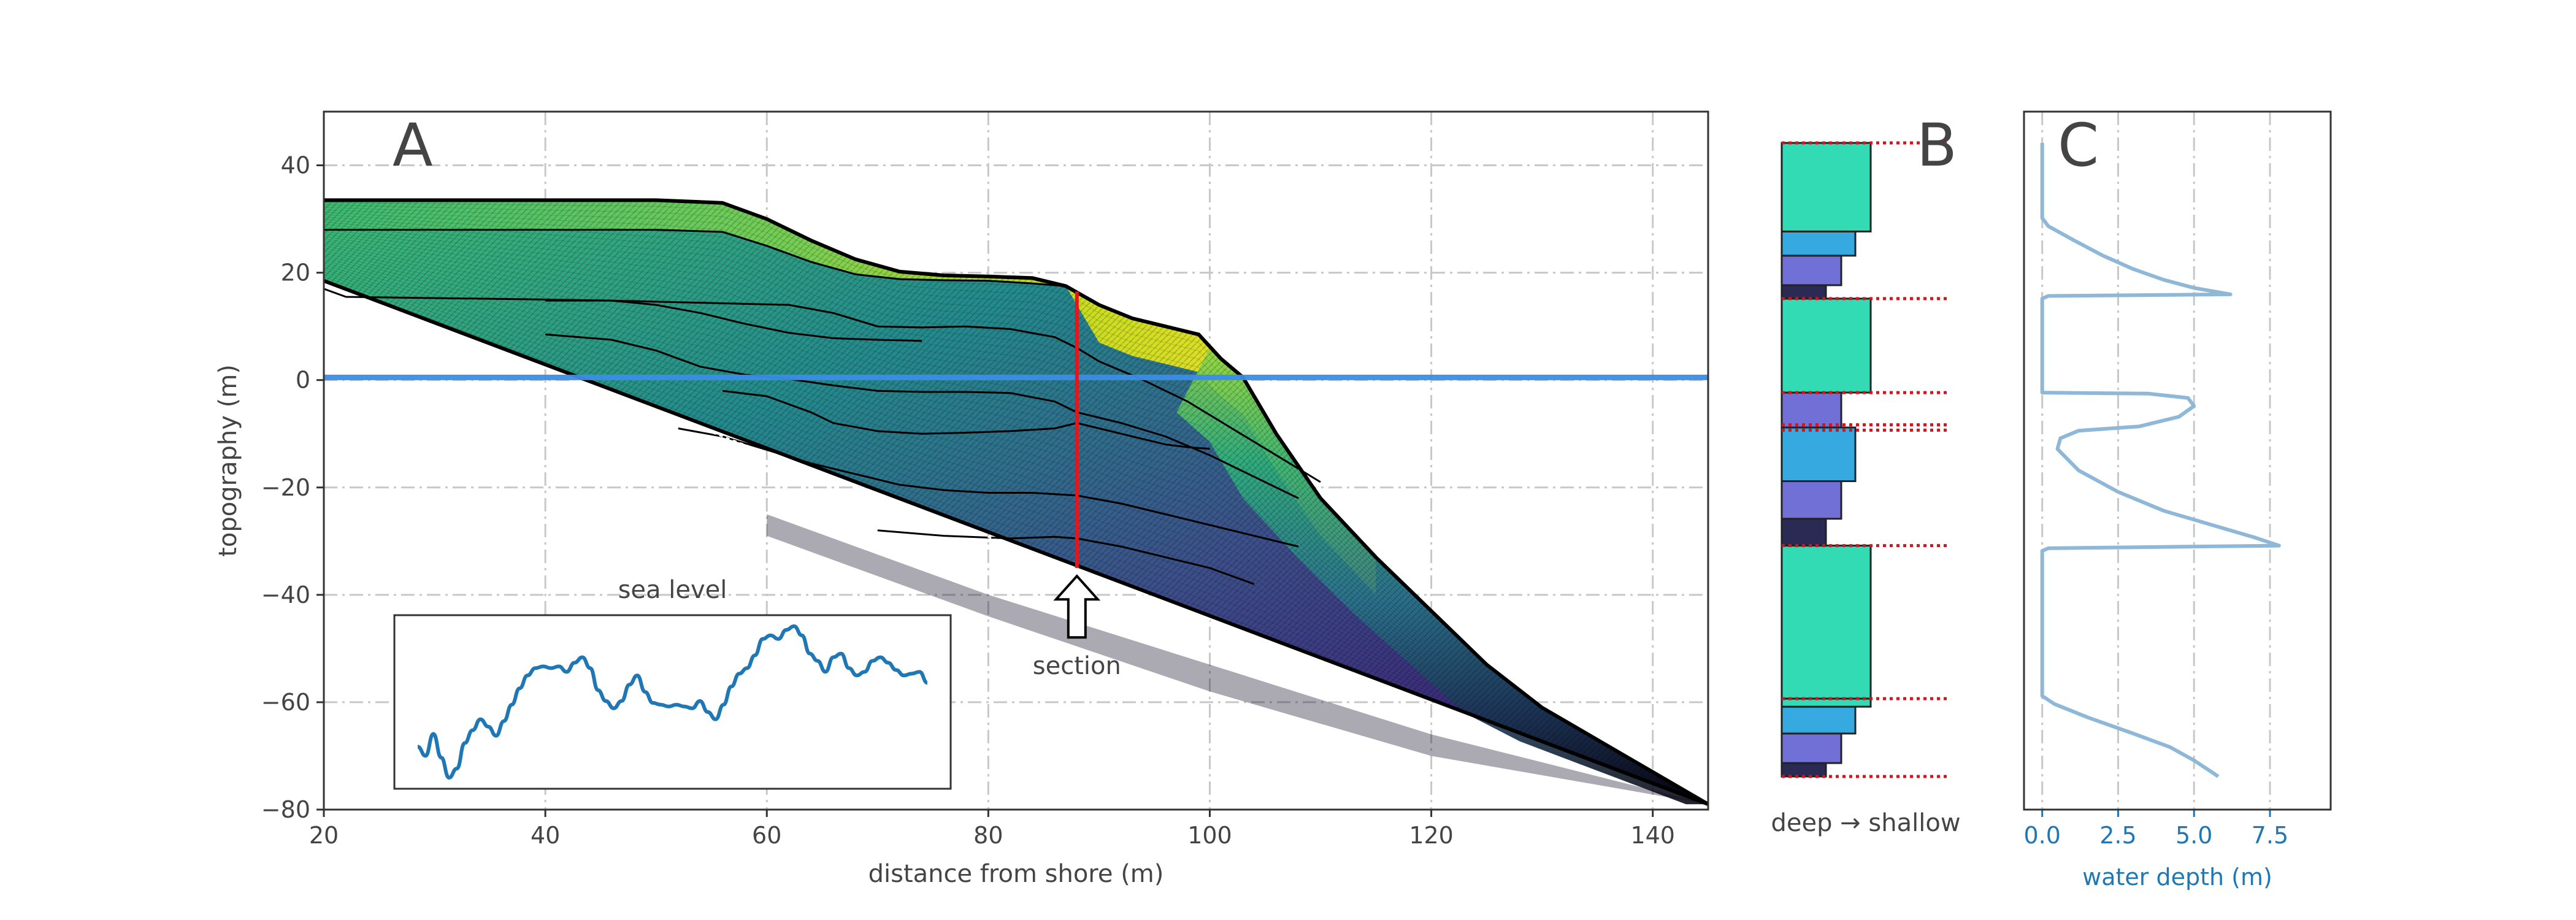  Describe the element at coordinates (1431, 835) in the screenshot. I see `x-tick-label-5: 120` at that location.